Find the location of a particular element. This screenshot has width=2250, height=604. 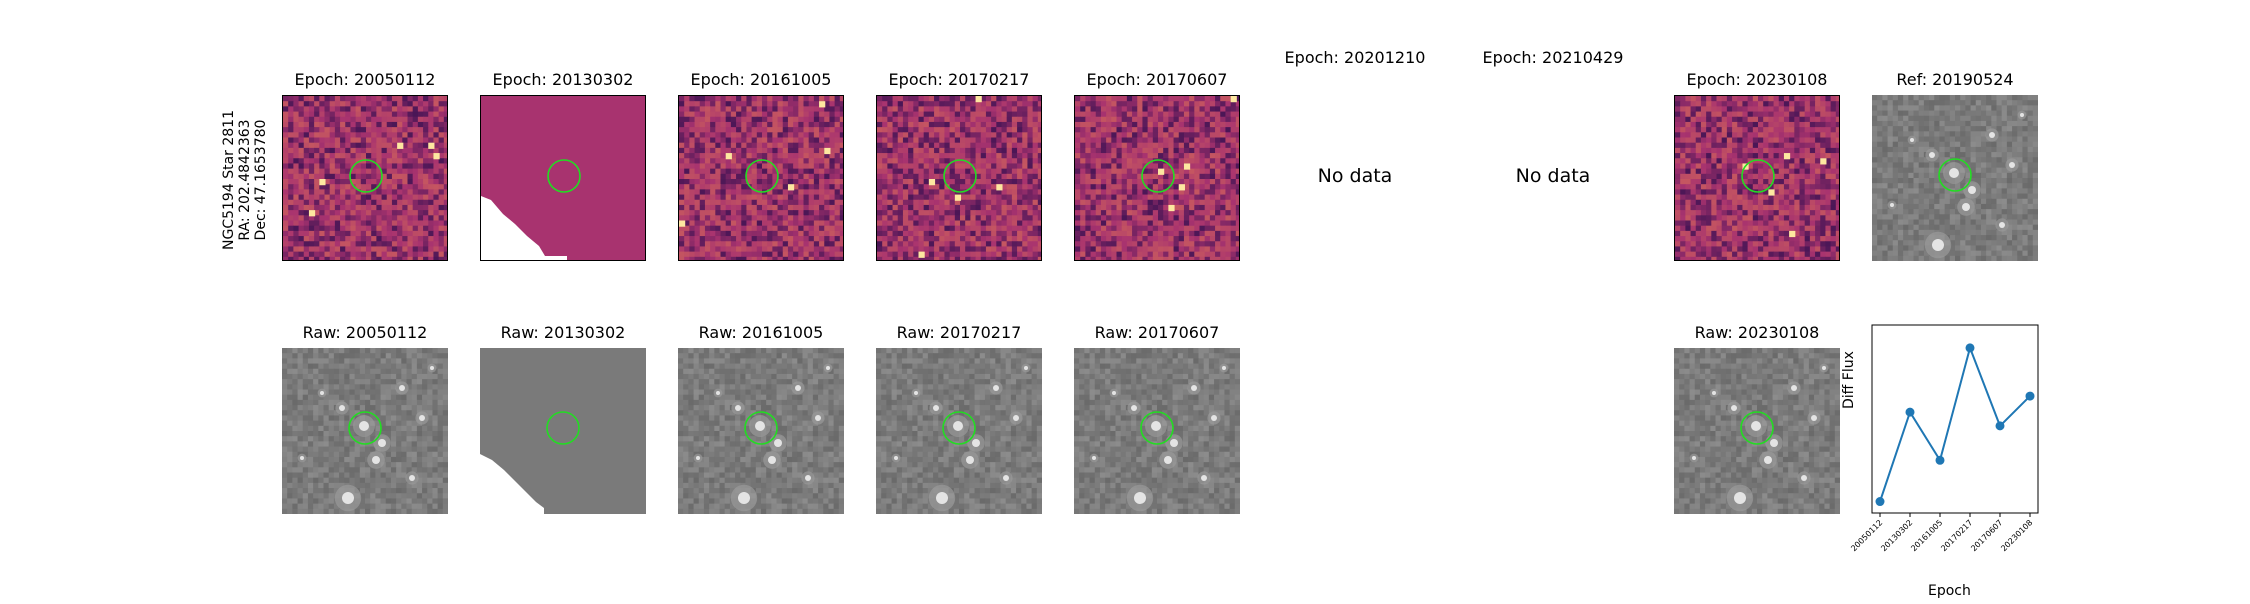

x-axis-label: Epoch is located at coordinates (1949, 591).